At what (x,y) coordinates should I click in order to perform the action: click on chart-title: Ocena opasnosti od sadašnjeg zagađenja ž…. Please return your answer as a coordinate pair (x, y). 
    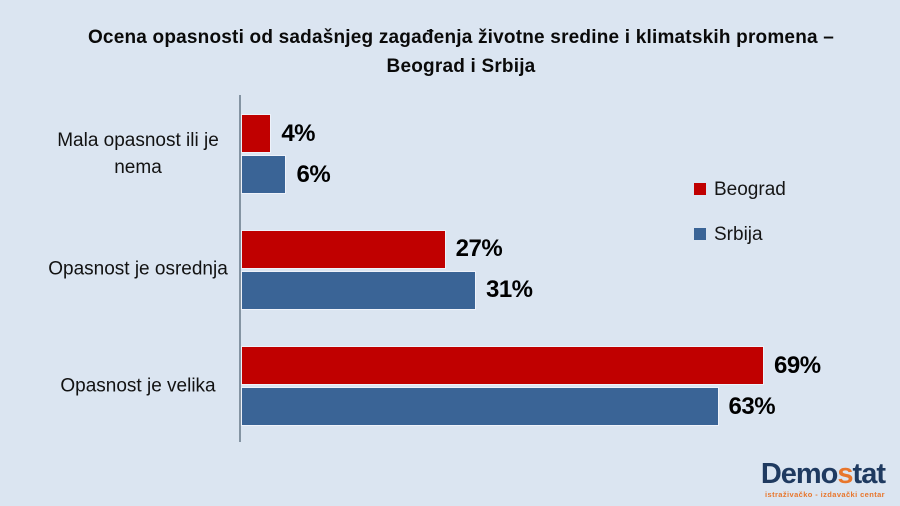
    Looking at the image, I should click on (450, 51).